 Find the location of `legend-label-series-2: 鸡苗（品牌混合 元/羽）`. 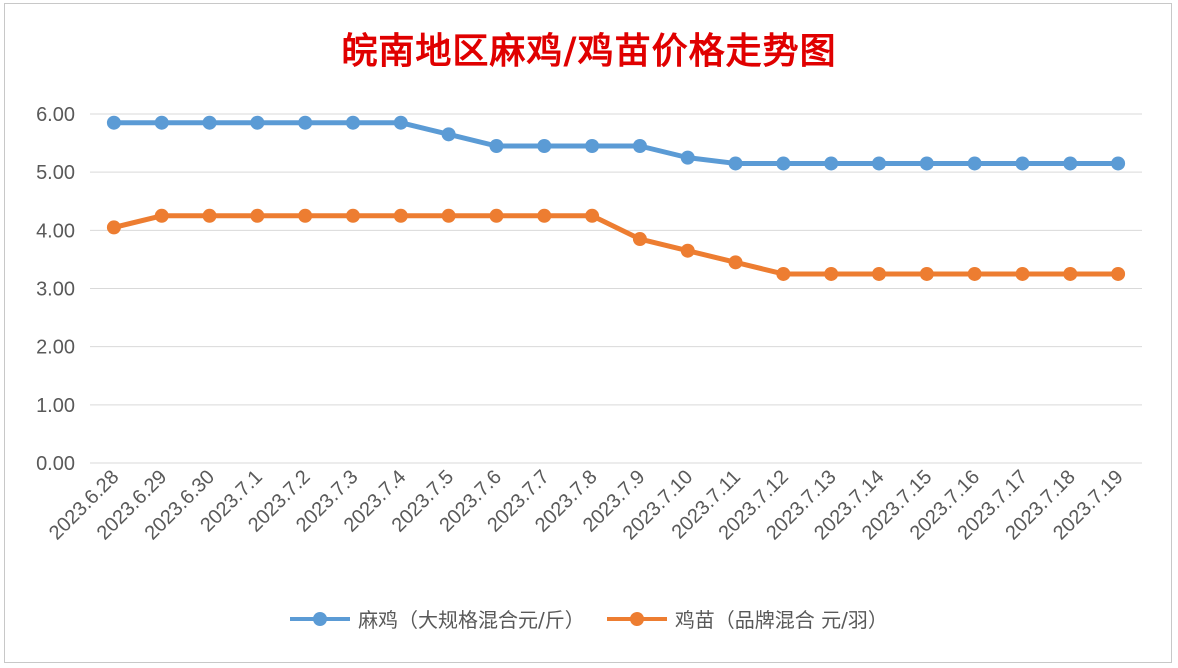

legend-label-series-2: 鸡苗（品牌混合 元/羽） is located at coordinates (781, 620).